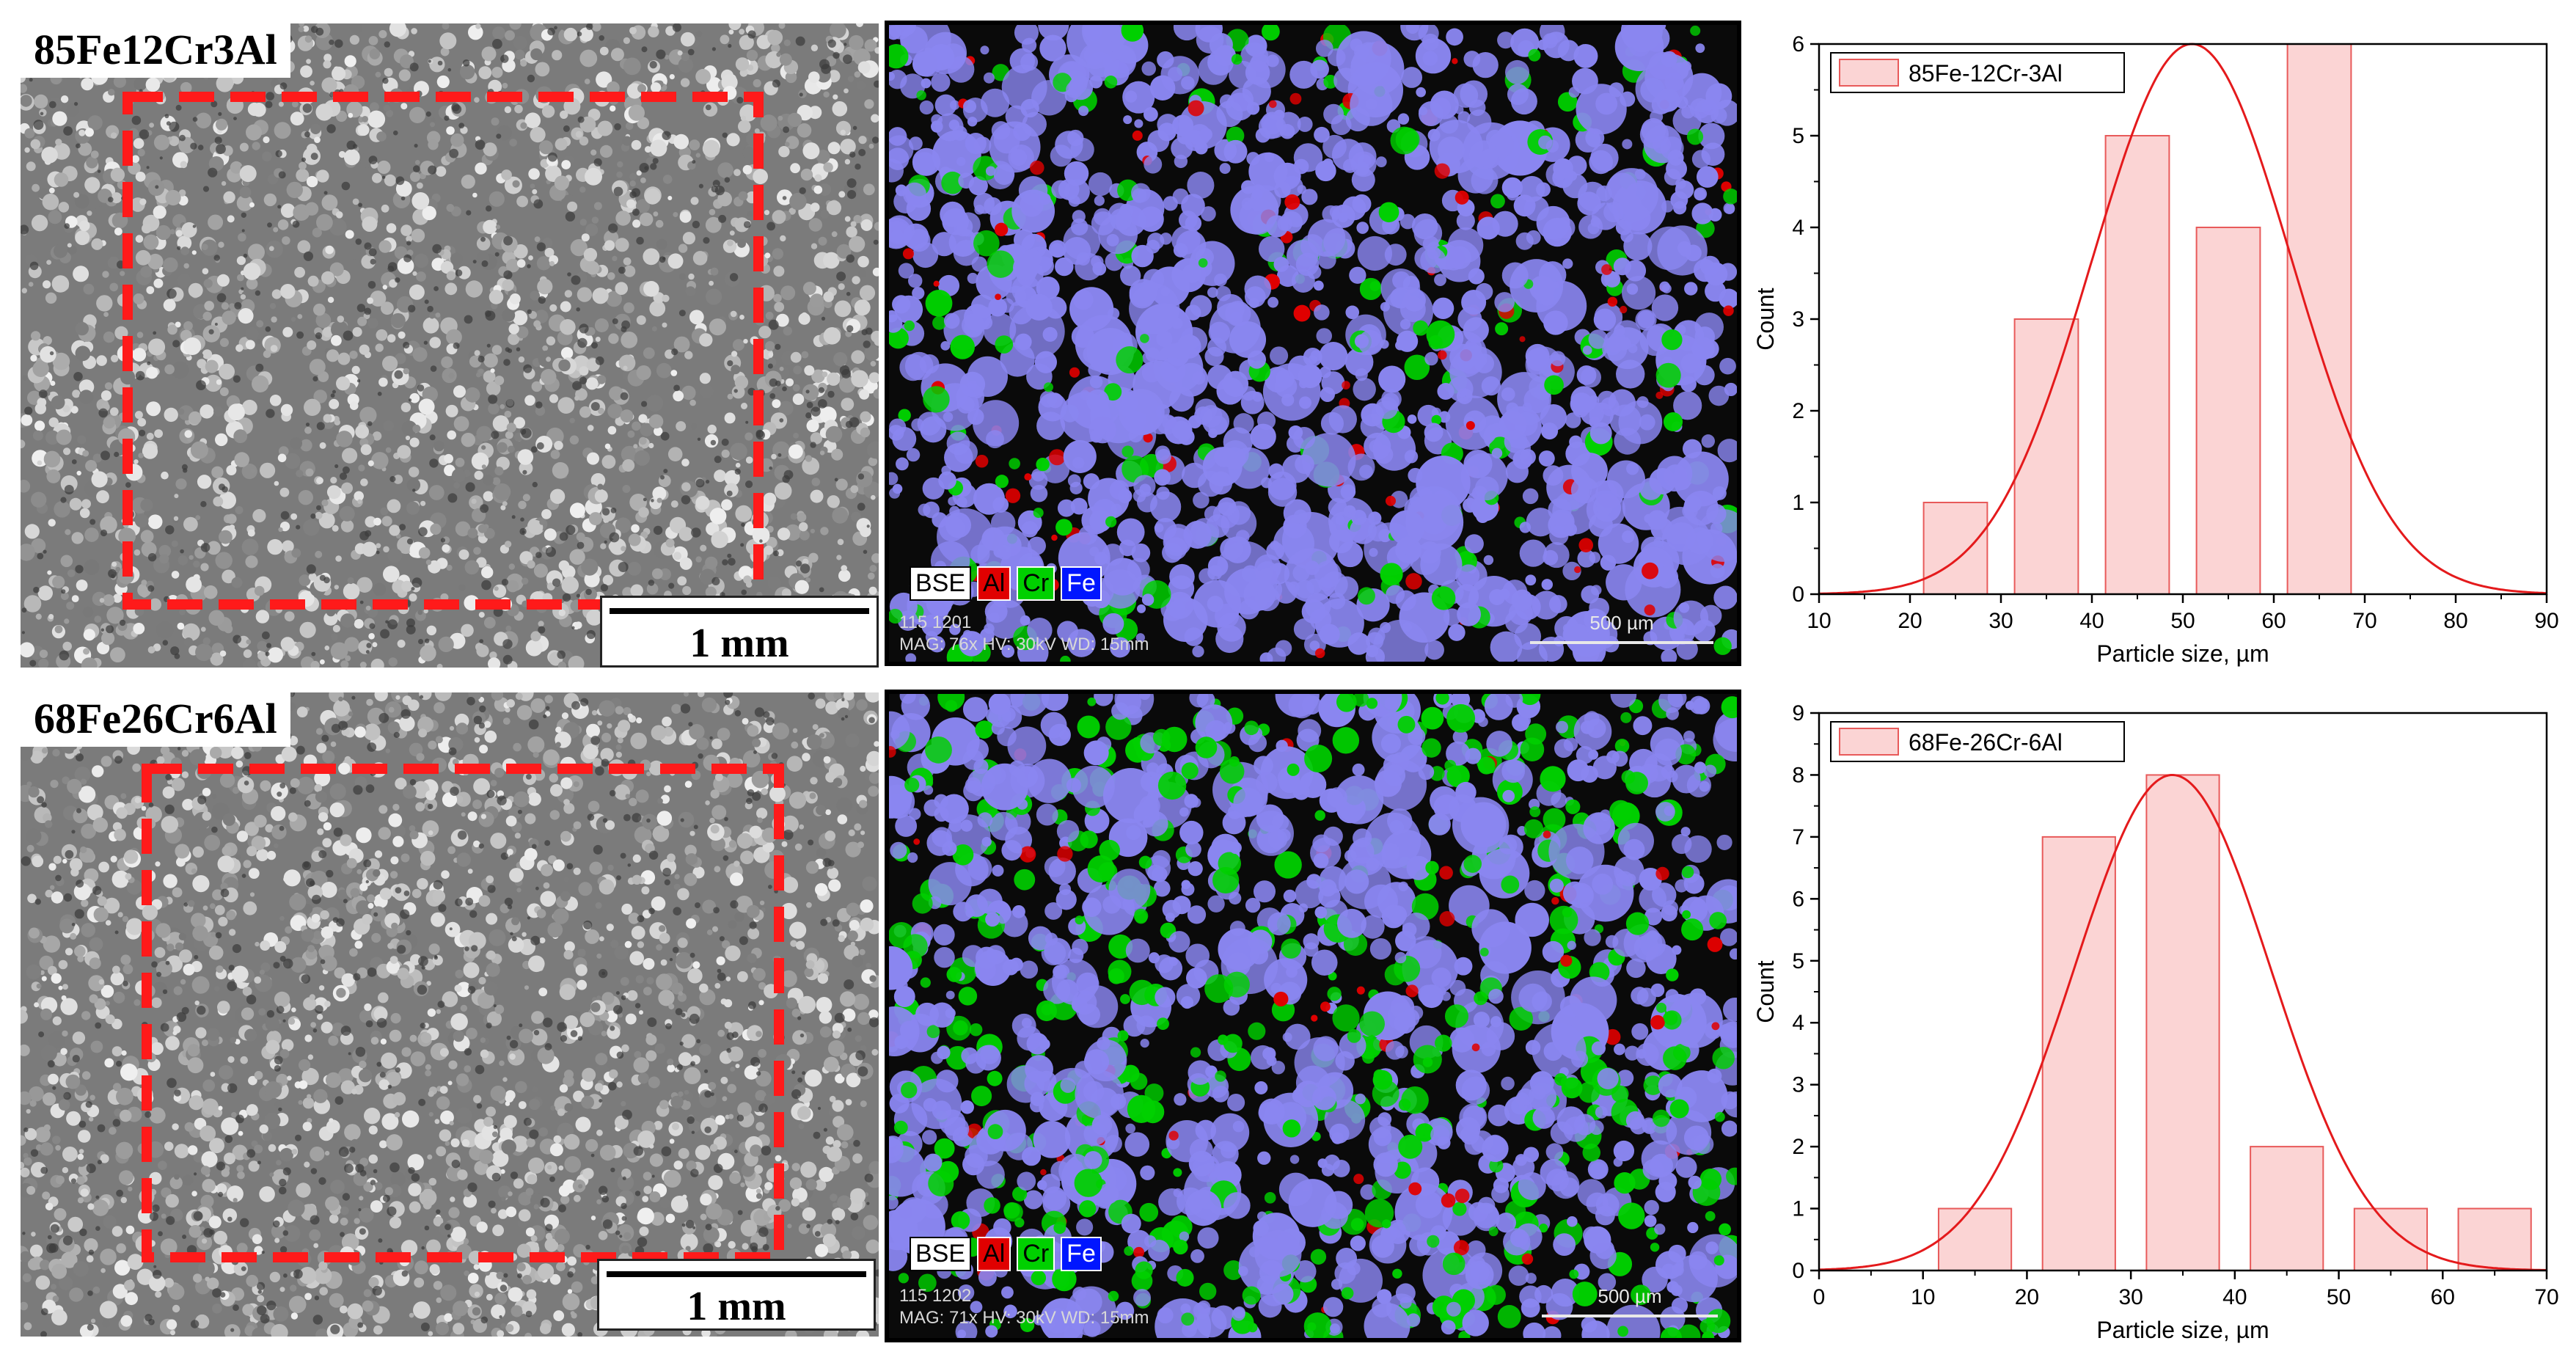 The height and width of the screenshot is (1360, 2576). I want to click on sample-label-top: 85Fe12Cr3Al, so click(155, 50).